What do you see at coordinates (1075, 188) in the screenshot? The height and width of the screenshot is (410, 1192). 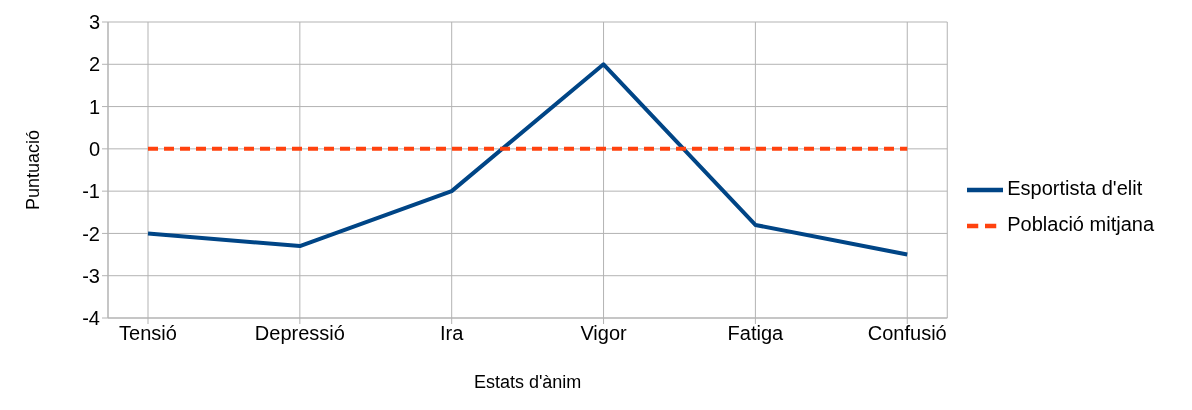 I see `legend-label: Esportista d'elit` at bounding box center [1075, 188].